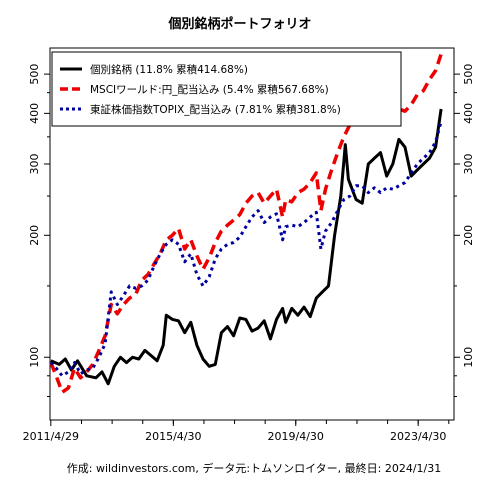 Image resolution: width=480 pixels, height=480 pixels. Describe the element at coordinates (51, 436) in the screenshot. I see `x-tick-label: 2011/4/29` at that location.